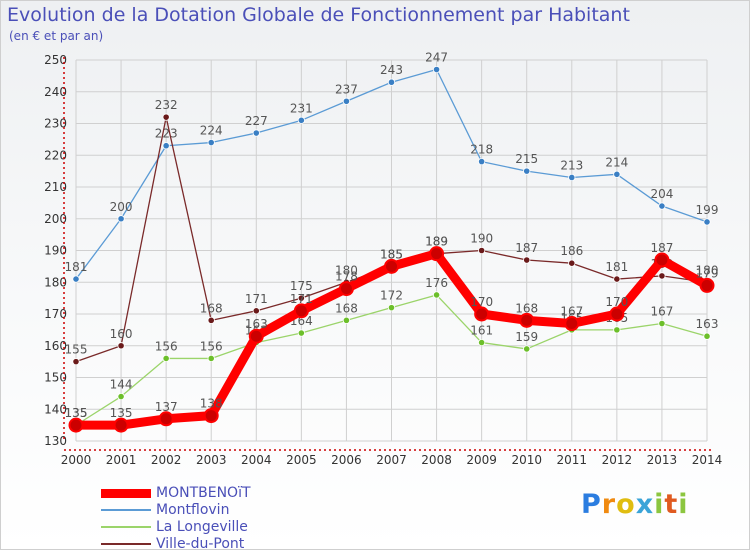 Image resolution: width=750 pixels, height=550 pixels. Describe the element at coordinates (55, 314) in the screenshot. I see `y-tick-label: 170` at that location.